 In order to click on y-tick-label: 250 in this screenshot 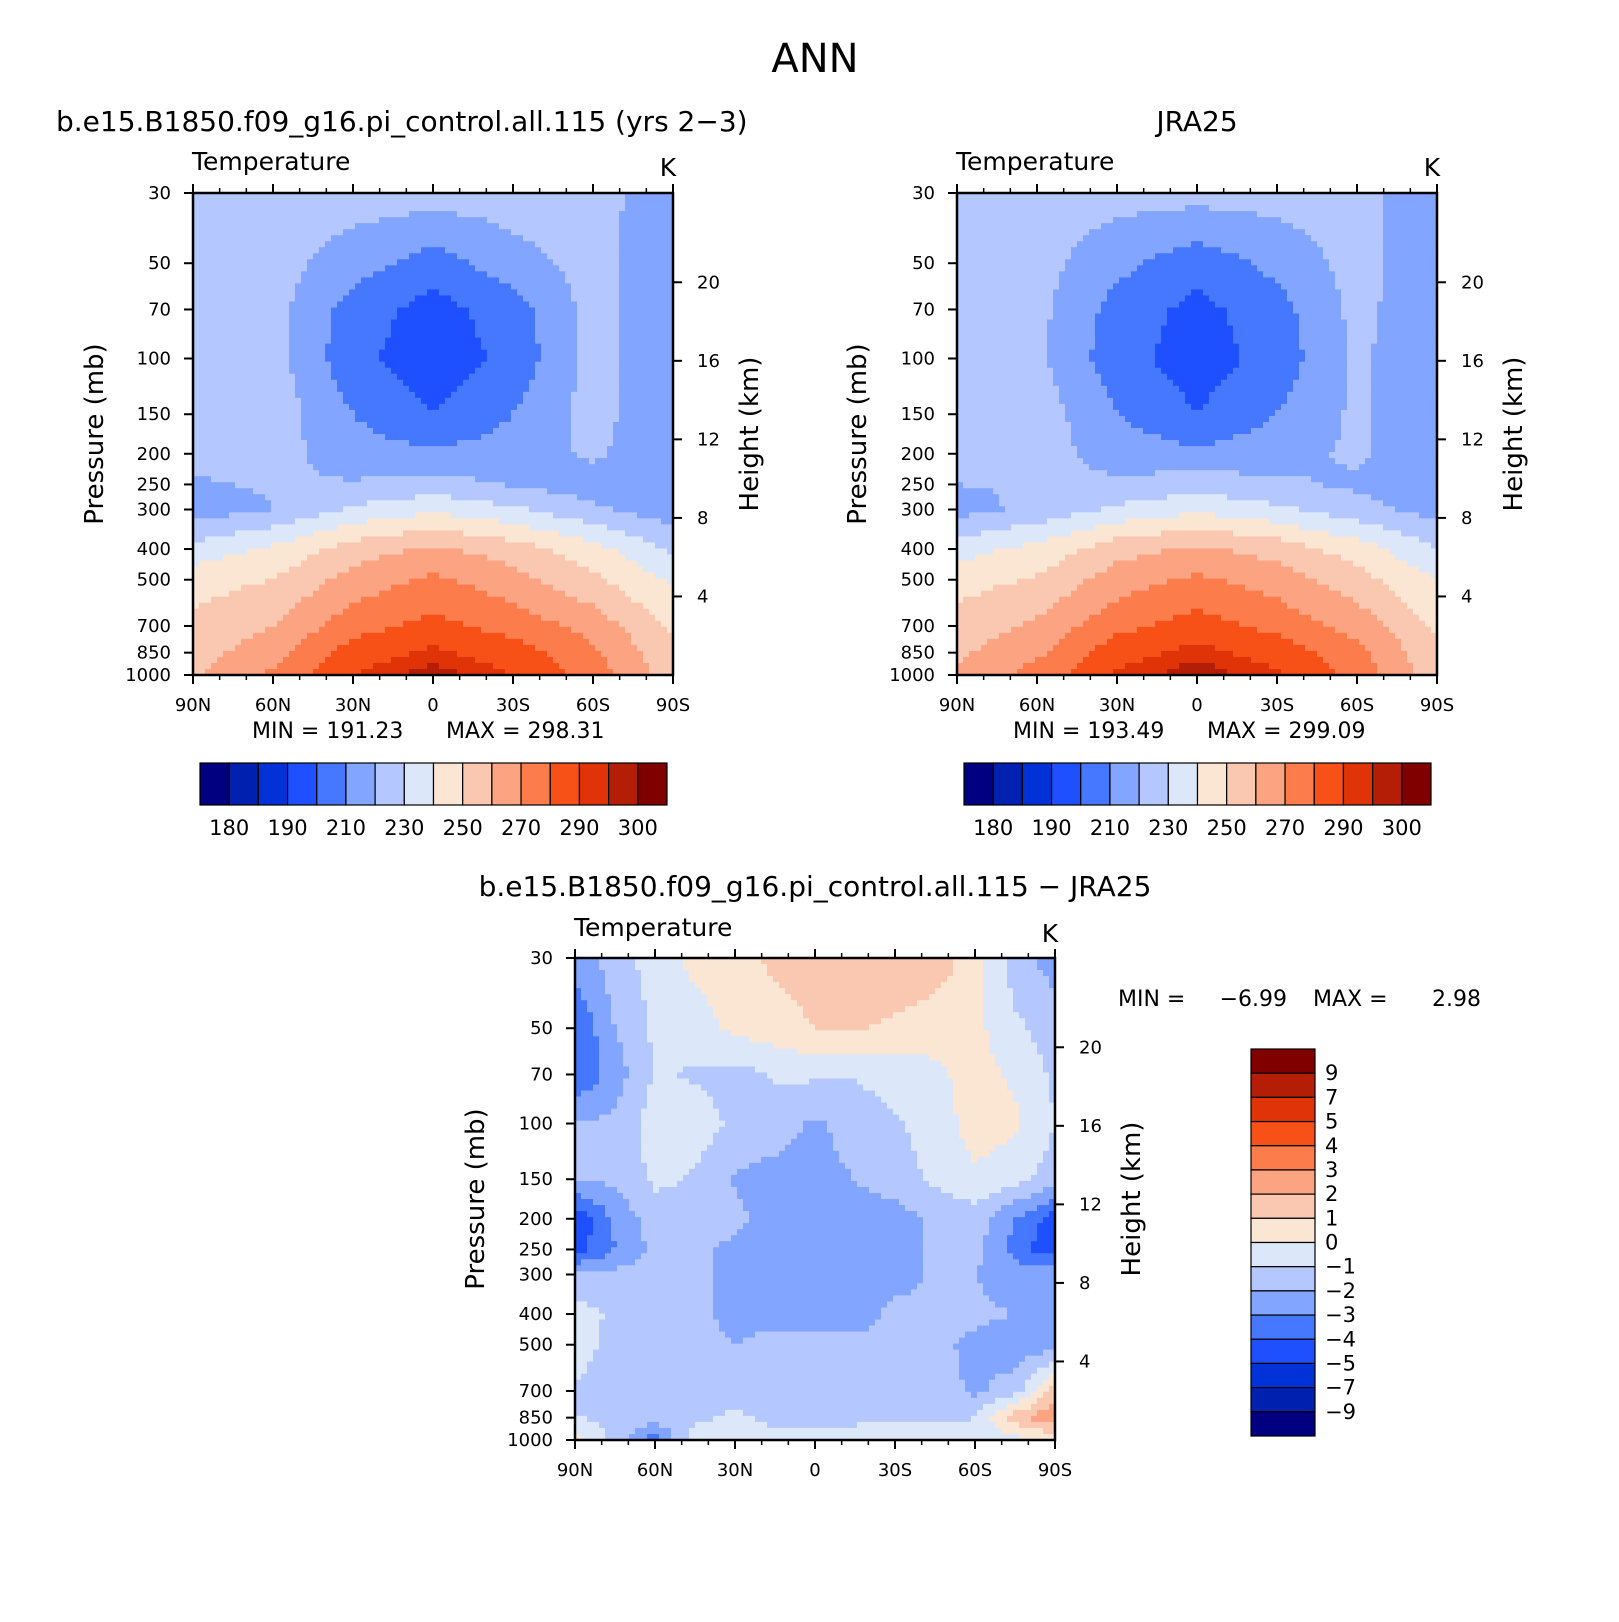, I will do `click(154, 484)`.